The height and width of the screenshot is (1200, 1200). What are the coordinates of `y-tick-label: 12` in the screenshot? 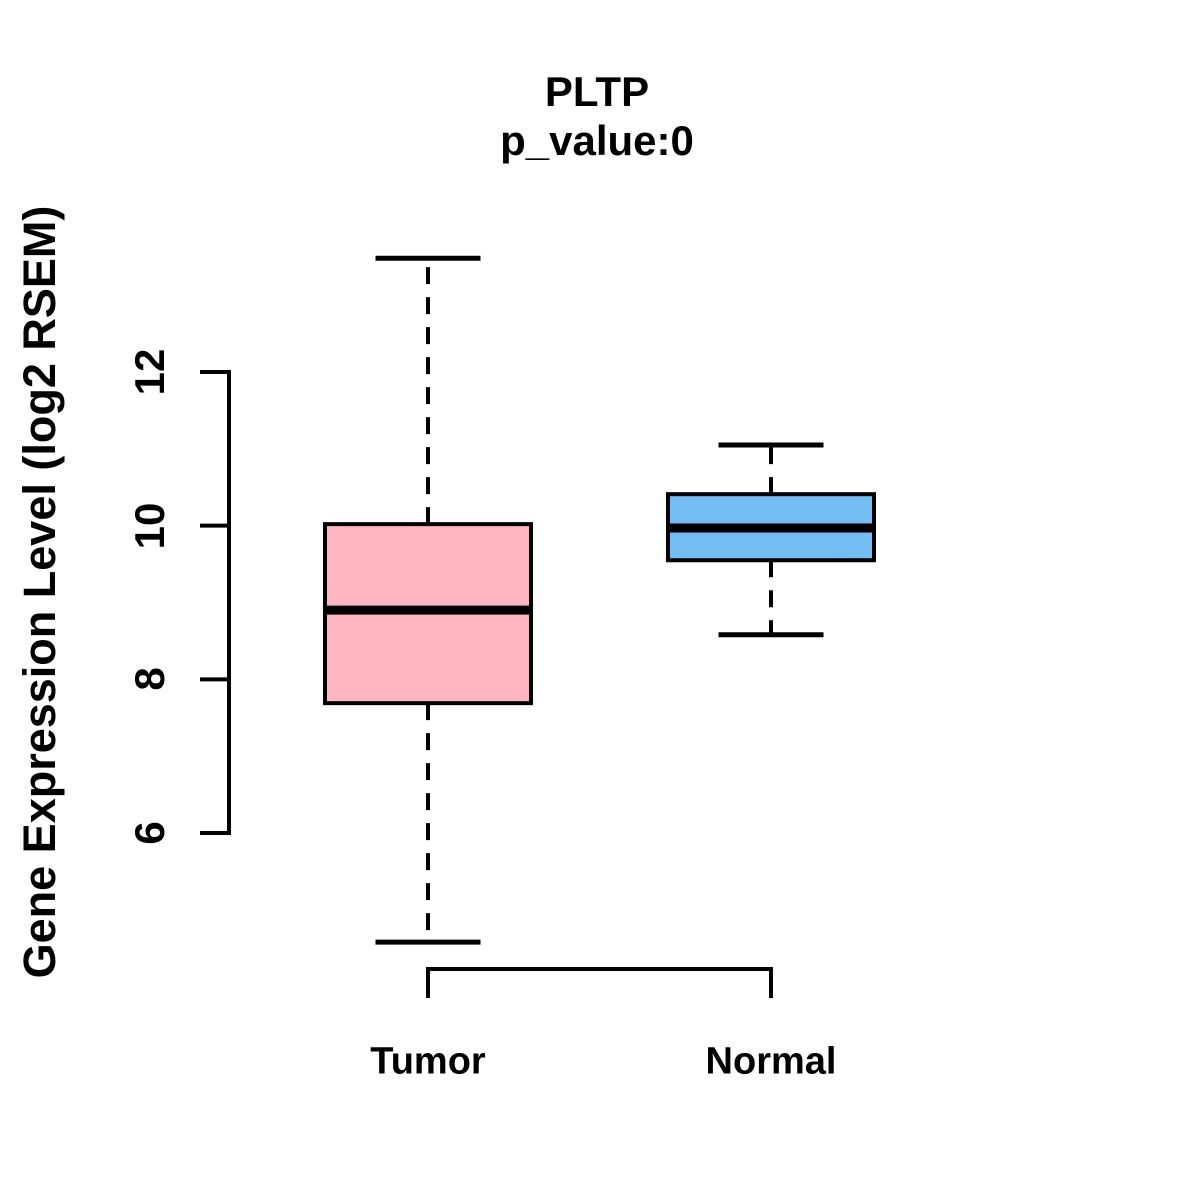 It's located at (149, 372).